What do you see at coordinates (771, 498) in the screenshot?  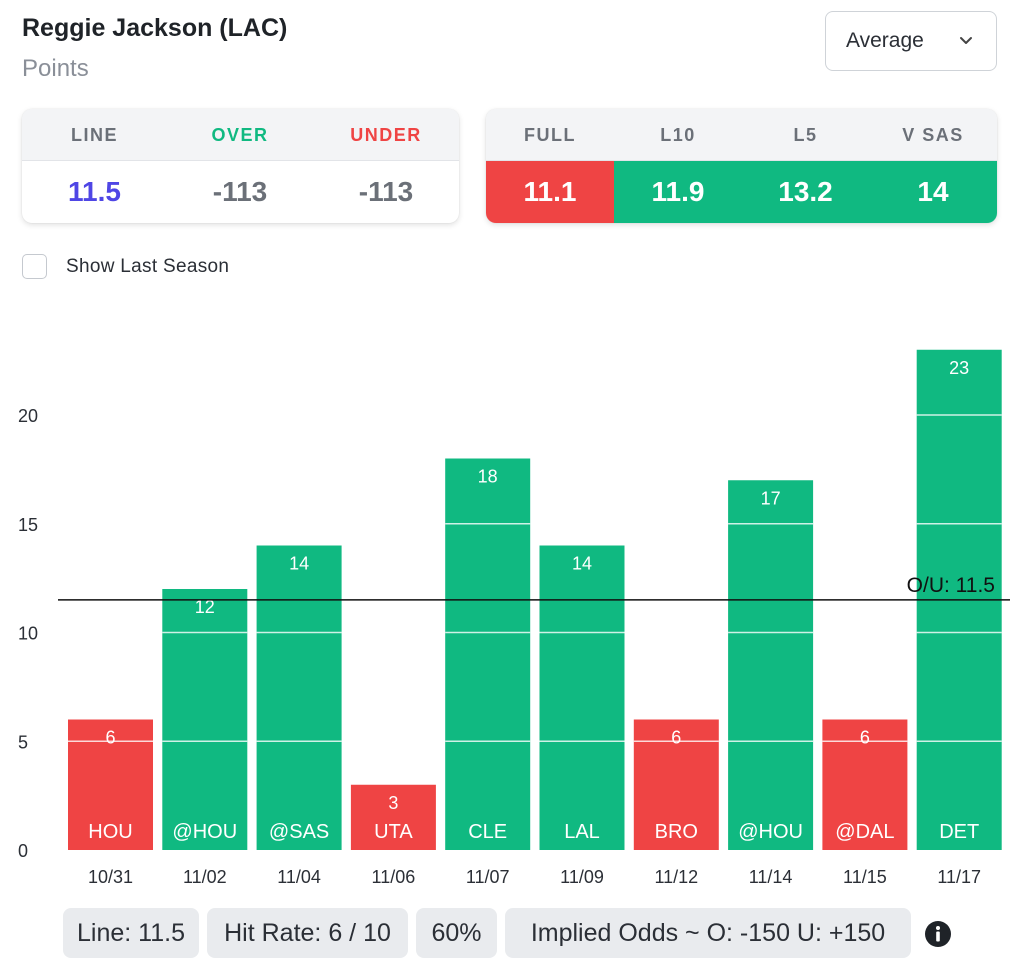 I see `bar-value-label: 17` at bounding box center [771, 498].